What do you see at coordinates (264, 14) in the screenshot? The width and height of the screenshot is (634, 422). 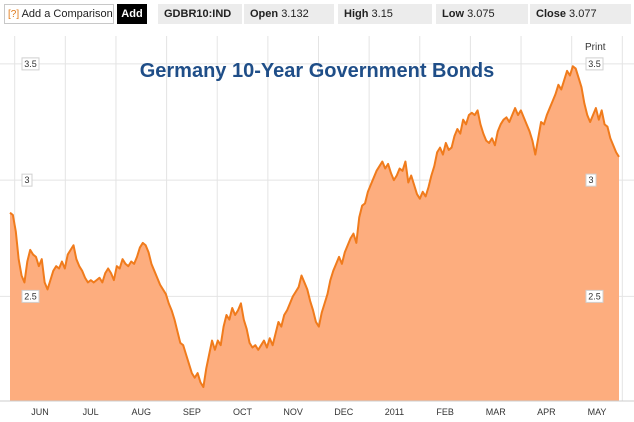 I see `open-label: Open` at bounding box center [264, 14].